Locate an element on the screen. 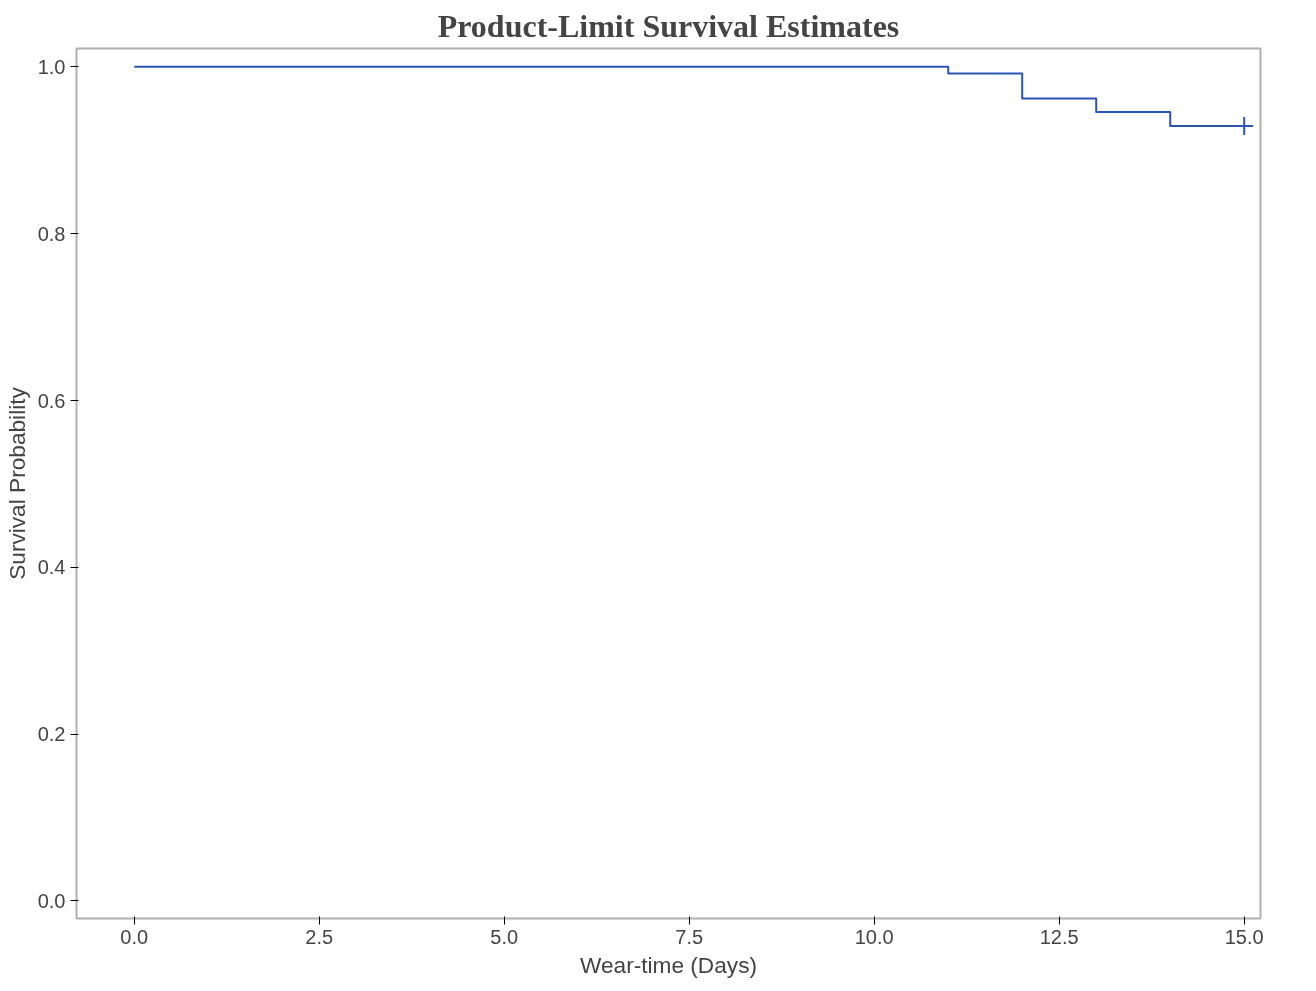 The width and height of the screenshot is (1316, 991). y-tick-label: 0.2 is located at coordinates (51, 734).